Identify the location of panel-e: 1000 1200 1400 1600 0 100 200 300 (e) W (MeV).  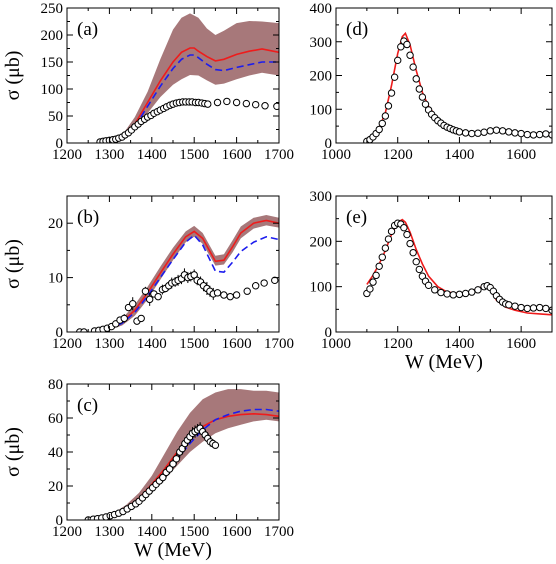
(431, 281).